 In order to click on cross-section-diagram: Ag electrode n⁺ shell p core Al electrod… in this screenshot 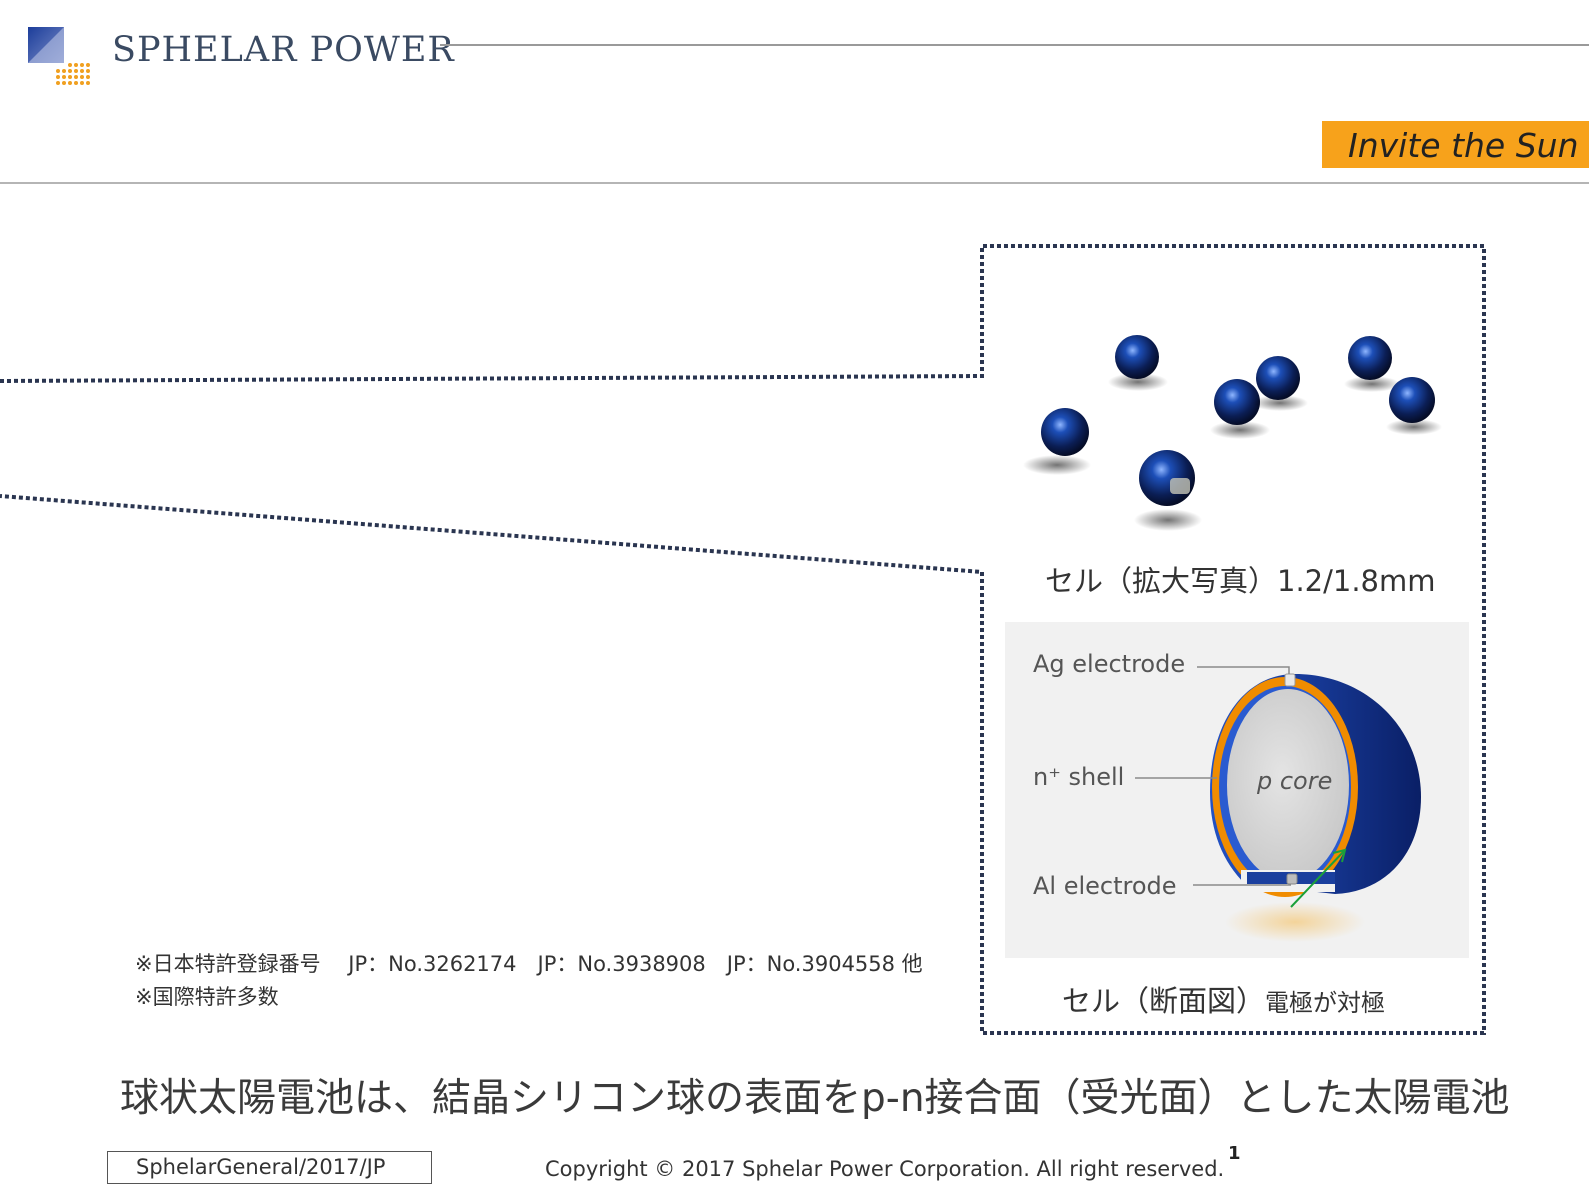, I will do `click(1237, 790)`.